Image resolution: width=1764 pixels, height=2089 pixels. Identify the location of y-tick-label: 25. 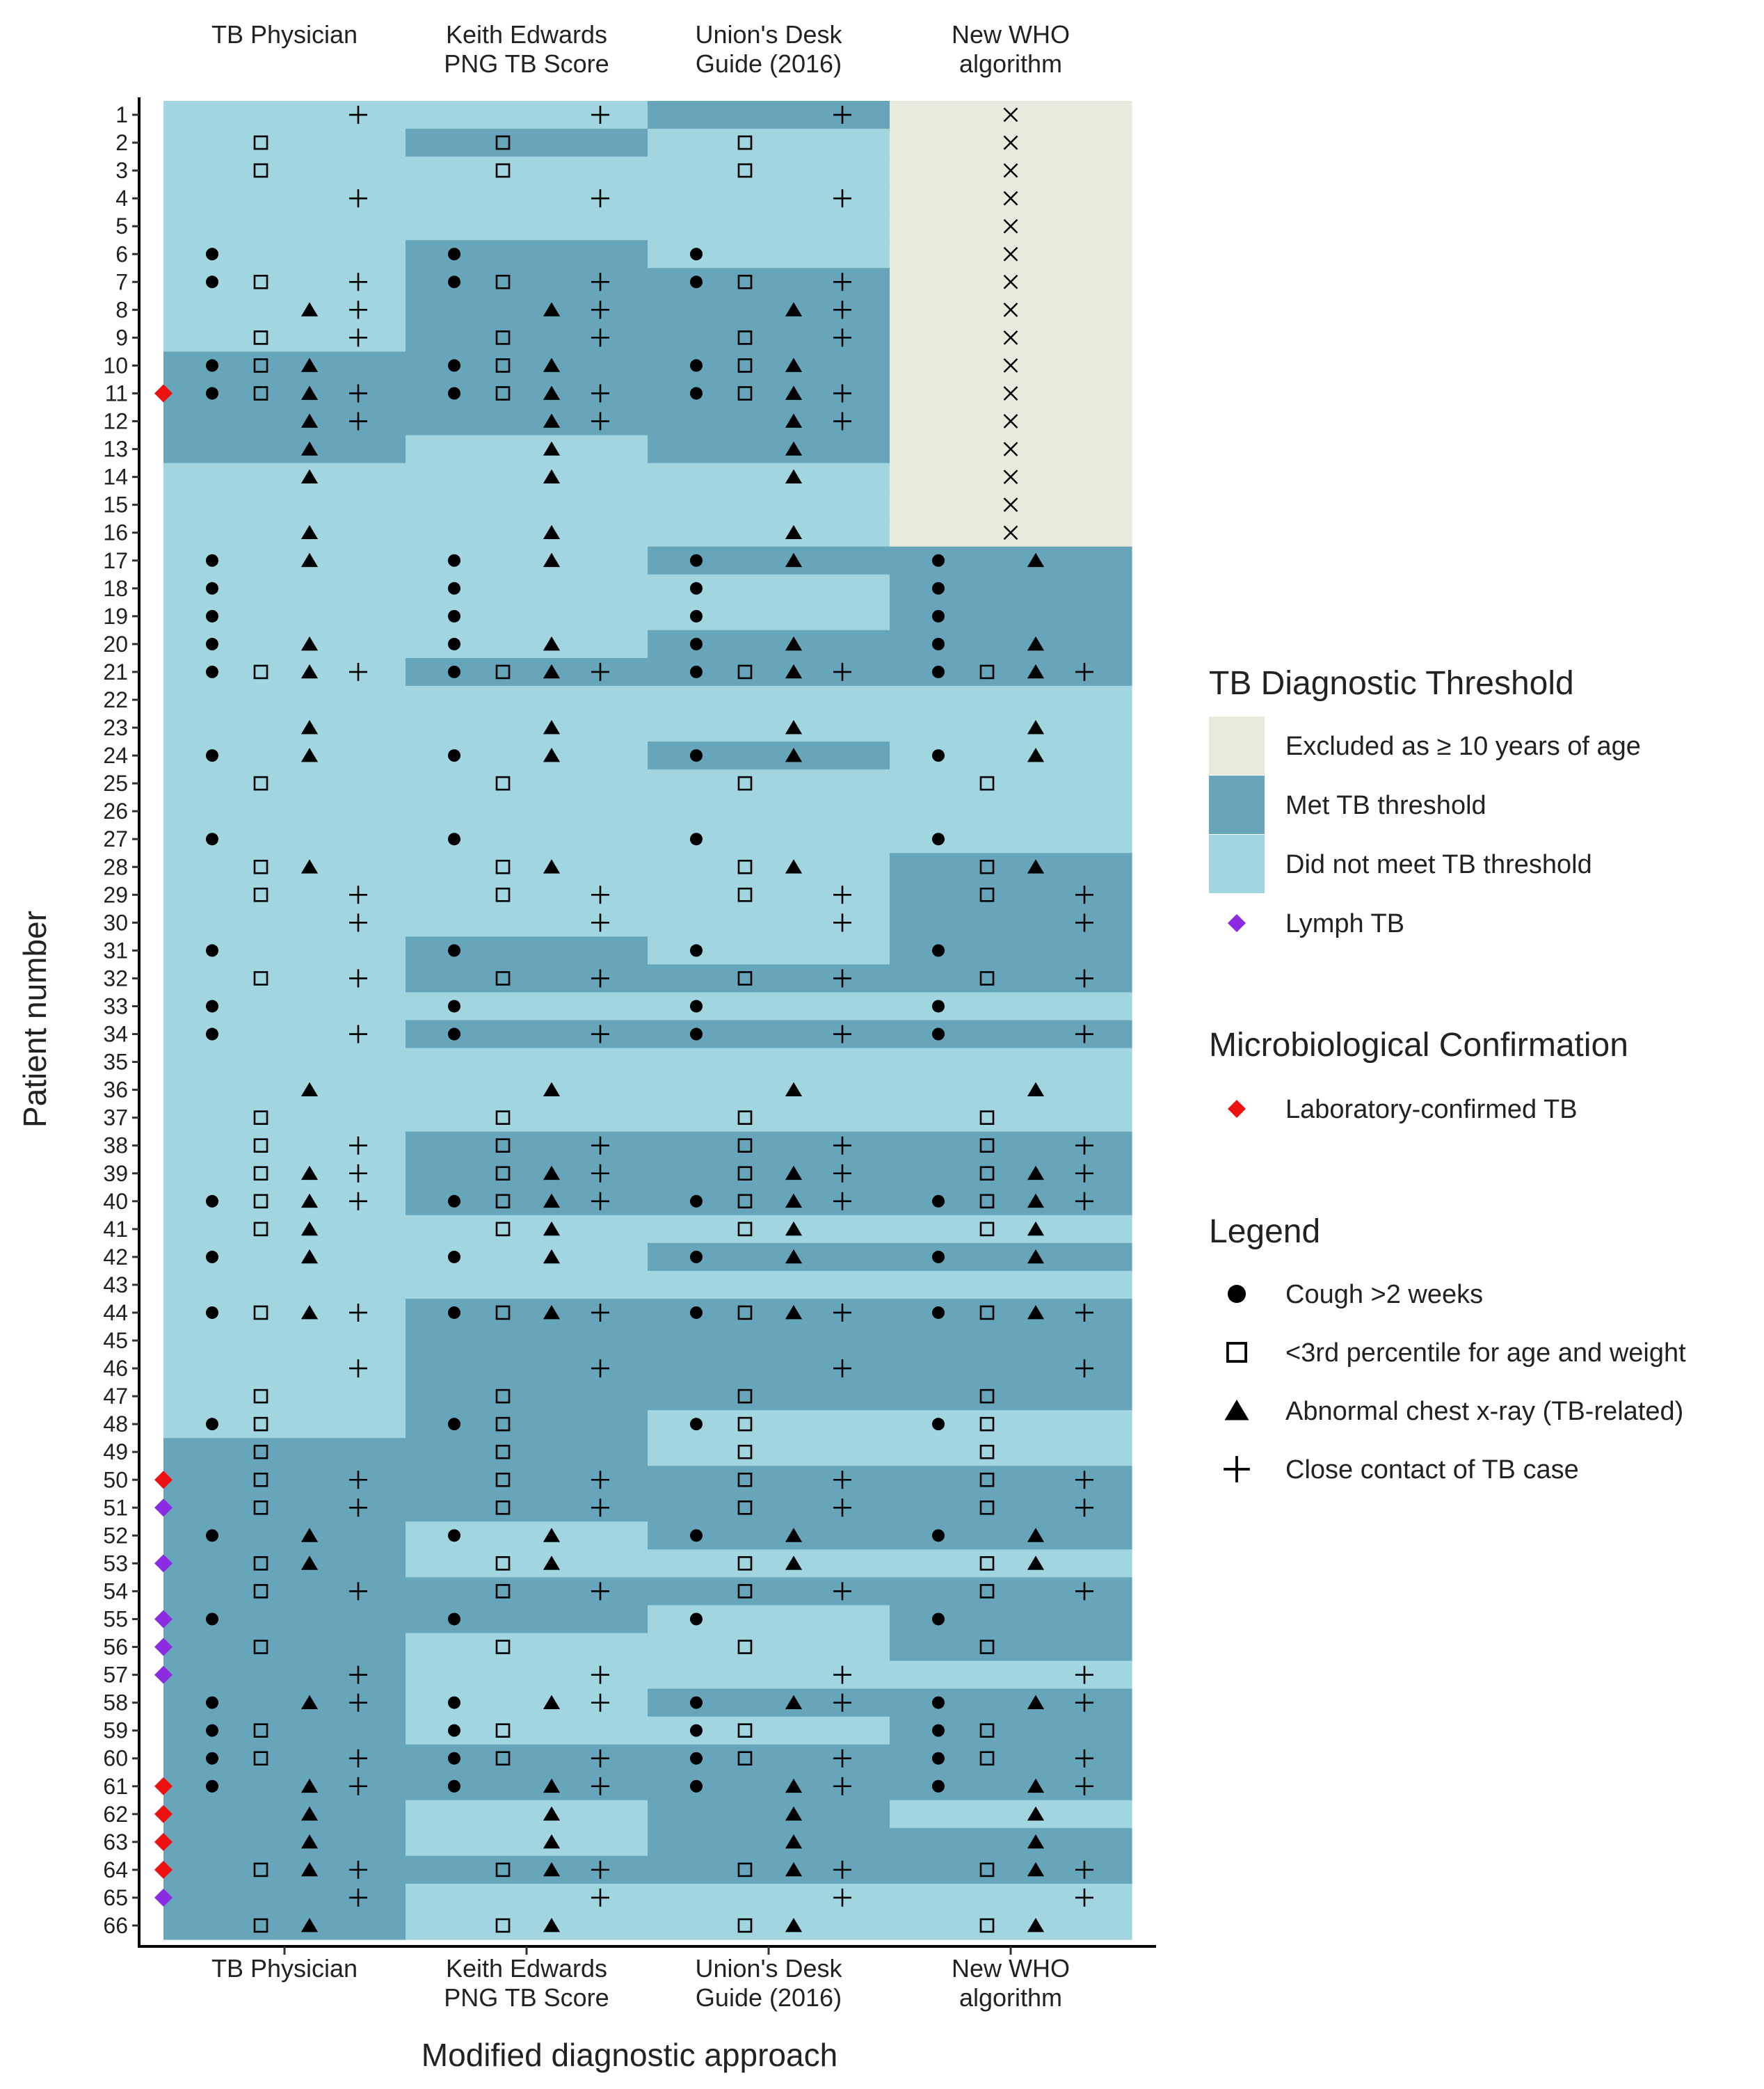
(115, 783).